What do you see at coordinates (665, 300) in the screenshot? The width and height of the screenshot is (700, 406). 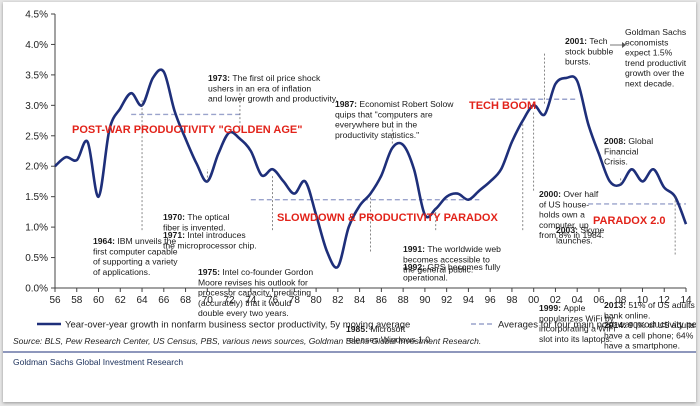 I see `x-tick-label: 12` at bounding box center [665, 300].